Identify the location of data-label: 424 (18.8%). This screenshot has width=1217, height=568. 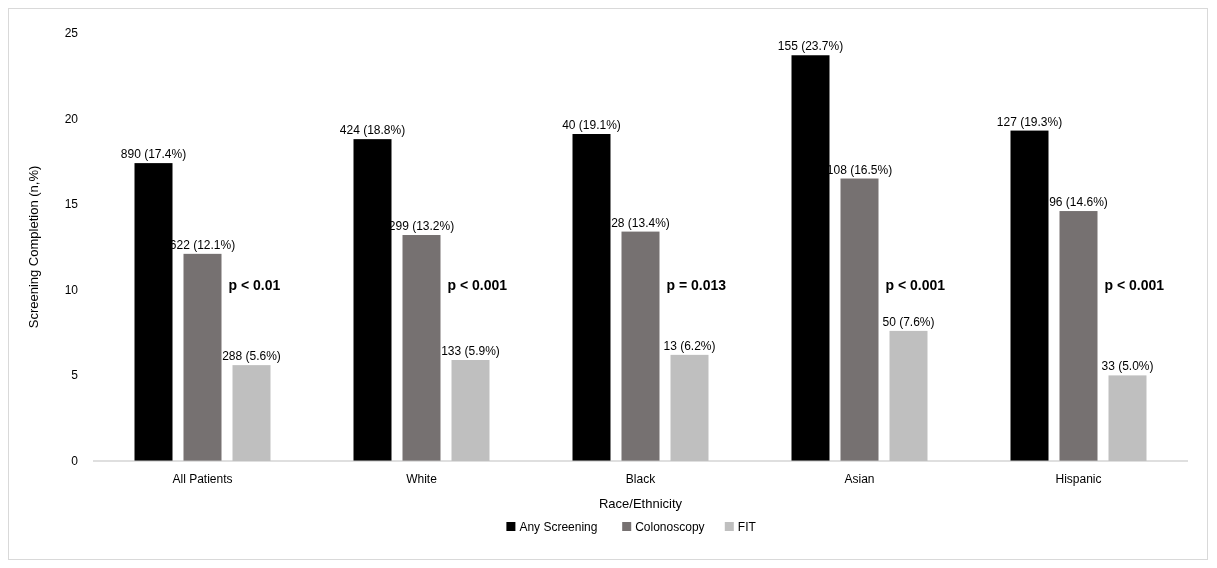
(372, 130).